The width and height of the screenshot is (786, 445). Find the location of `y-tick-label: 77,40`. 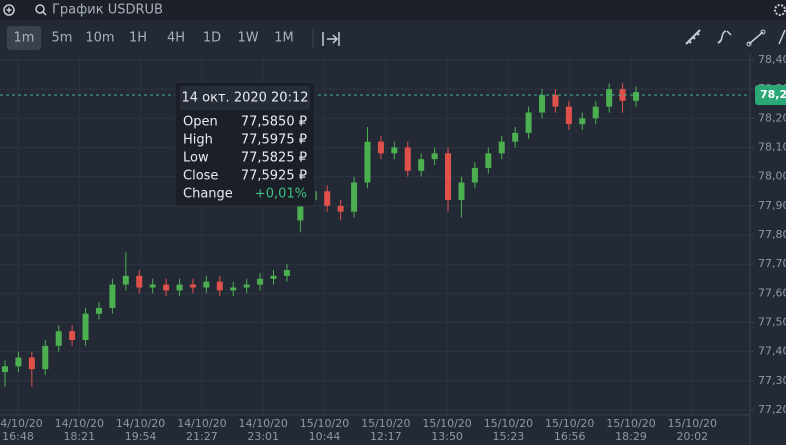

y-tick-label: 77,40 is located at coordinates (772, 351).